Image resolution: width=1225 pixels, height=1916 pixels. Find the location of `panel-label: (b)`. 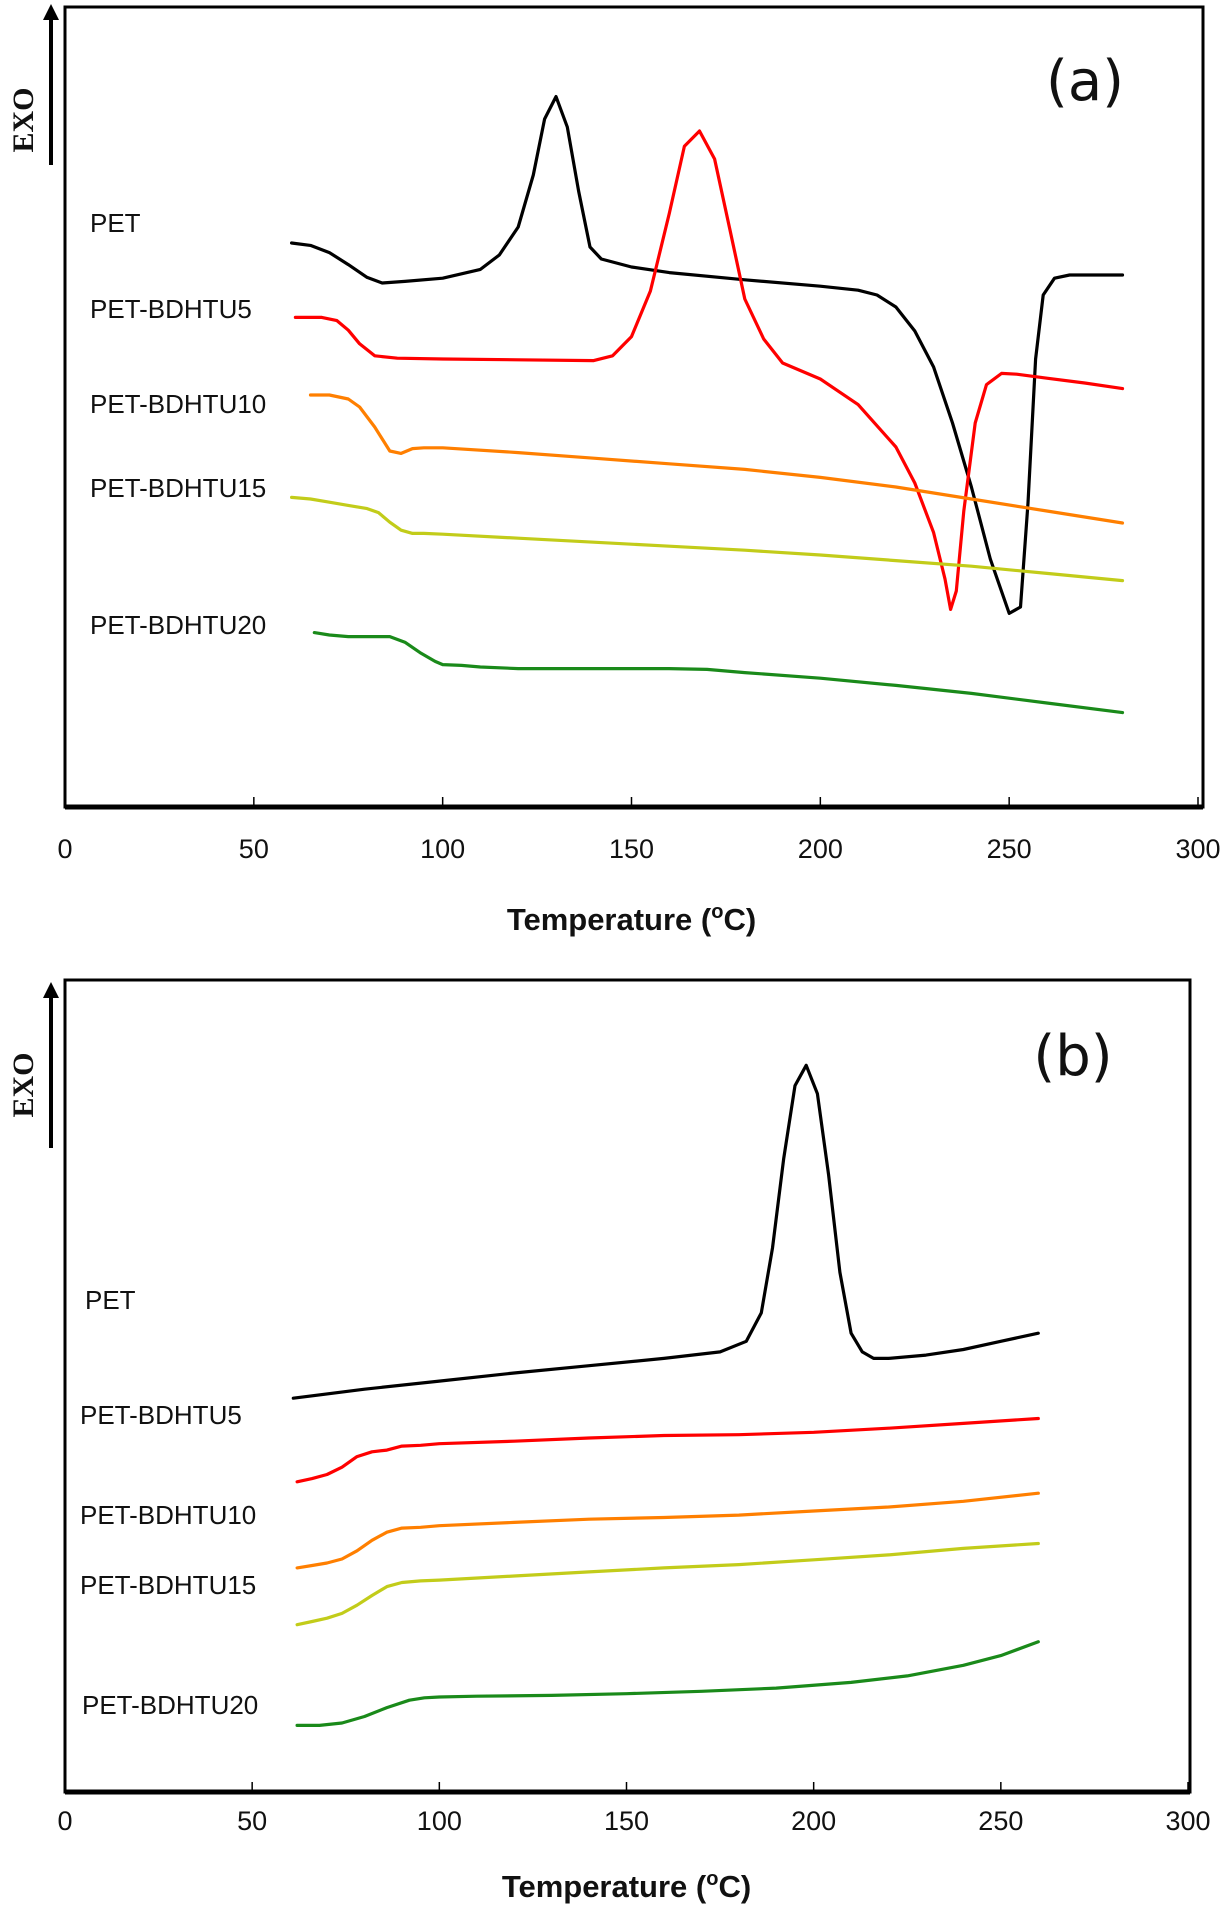

panel-label: (b) is located at coordinates (1072, 1056).